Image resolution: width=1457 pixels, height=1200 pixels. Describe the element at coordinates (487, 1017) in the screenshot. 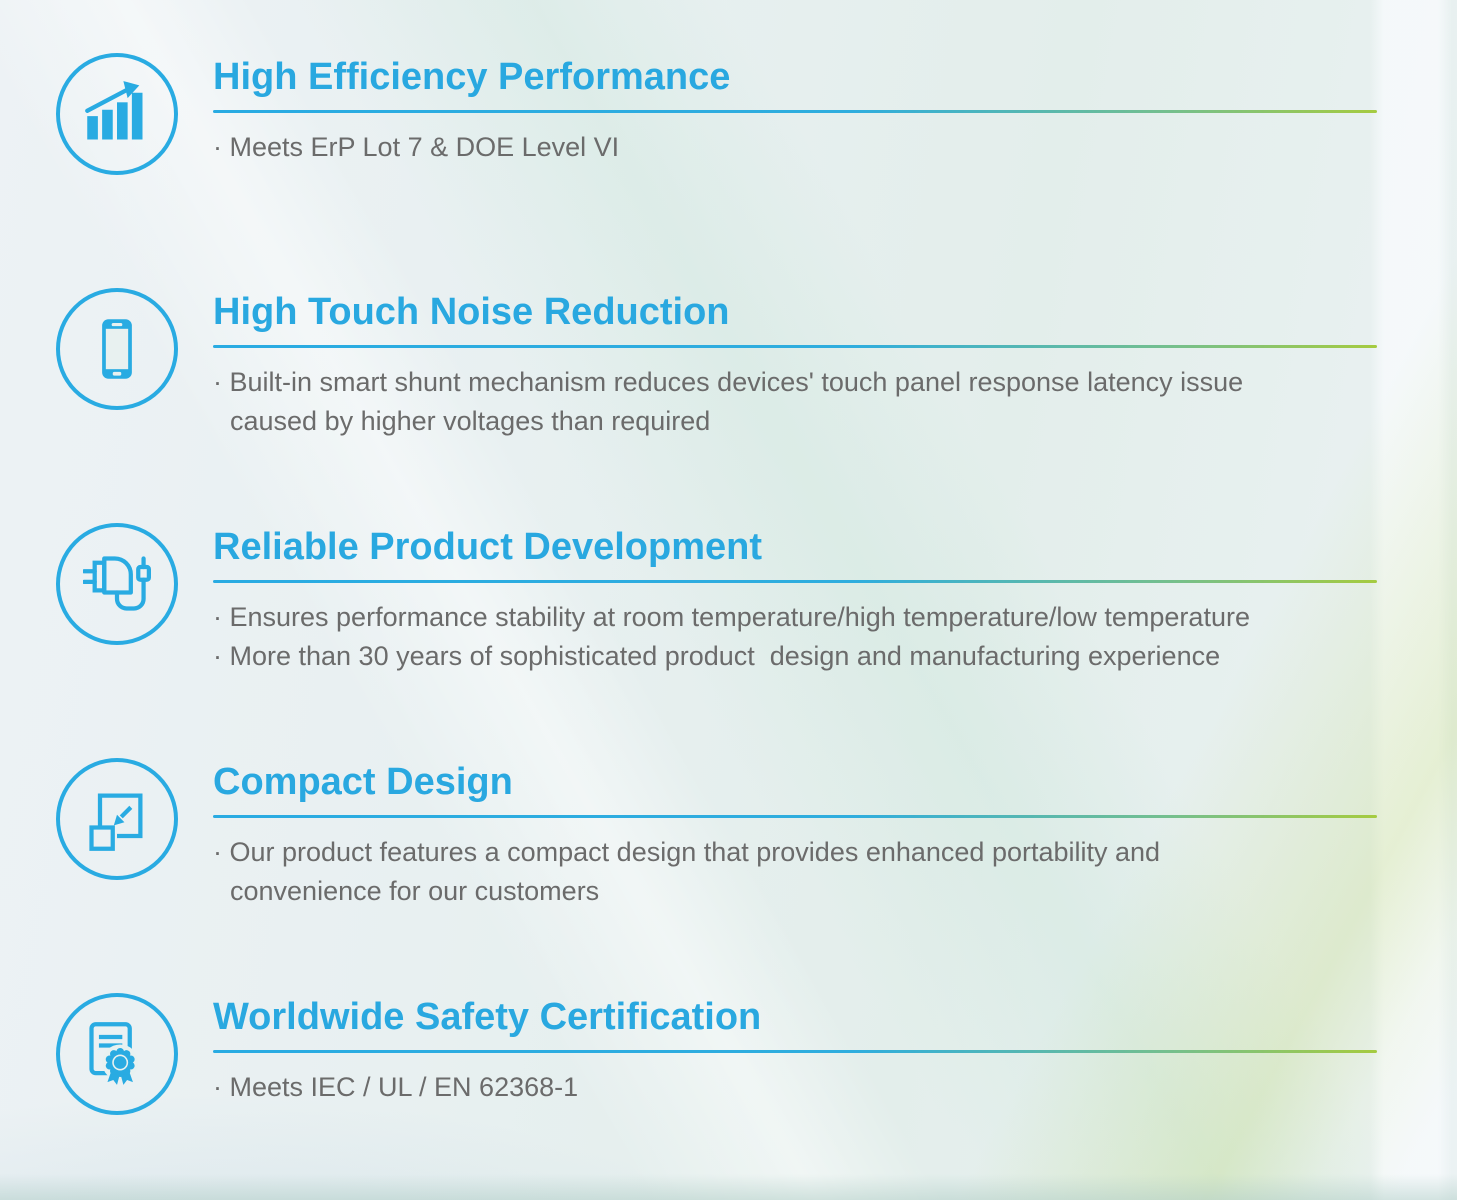

I see `feature-title: Worldwide Safety Certification` at that location.